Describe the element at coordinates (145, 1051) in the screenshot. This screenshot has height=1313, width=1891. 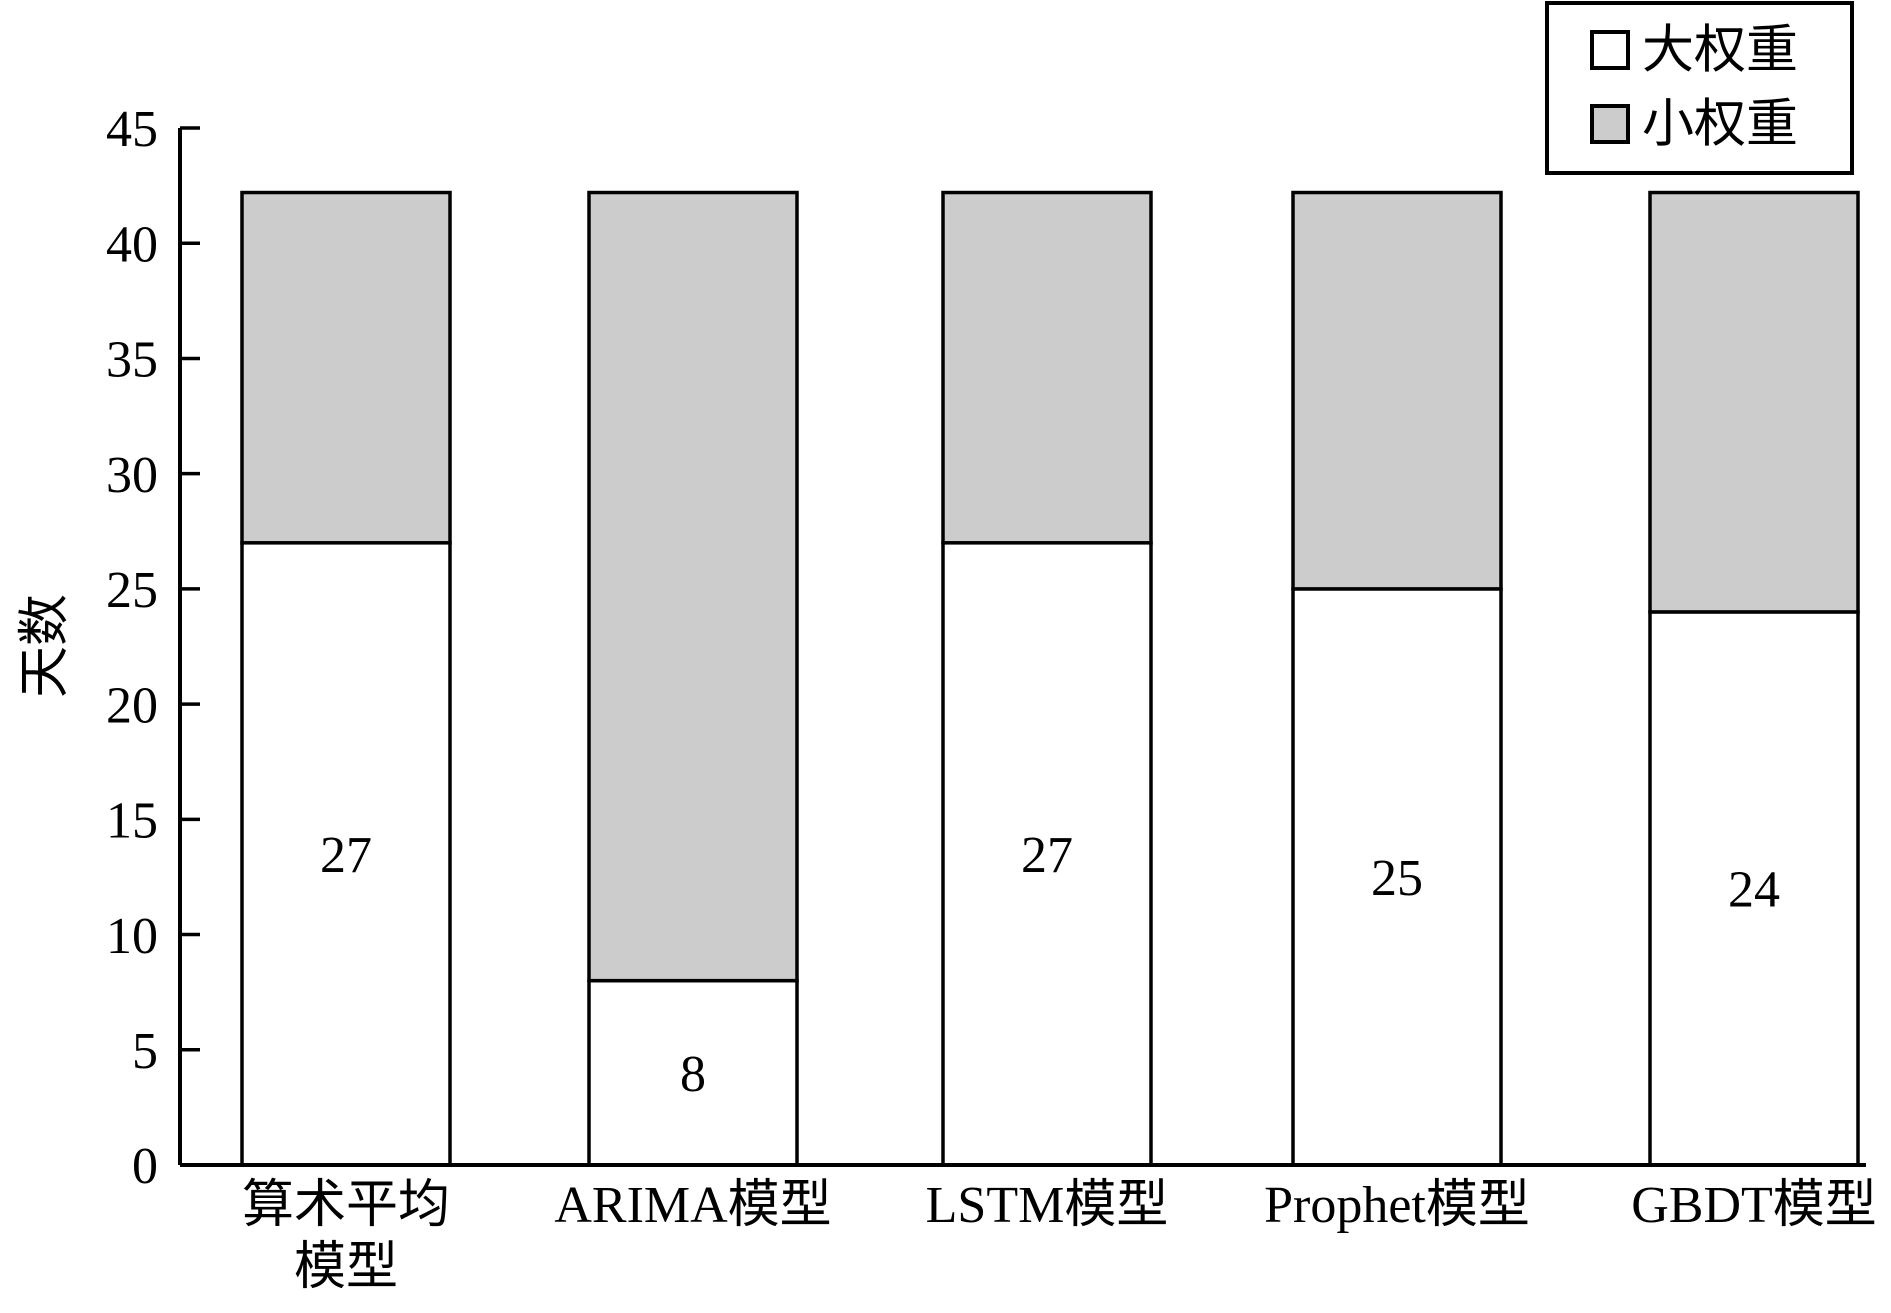
I see `y-tick-label-1: 5` at that location.